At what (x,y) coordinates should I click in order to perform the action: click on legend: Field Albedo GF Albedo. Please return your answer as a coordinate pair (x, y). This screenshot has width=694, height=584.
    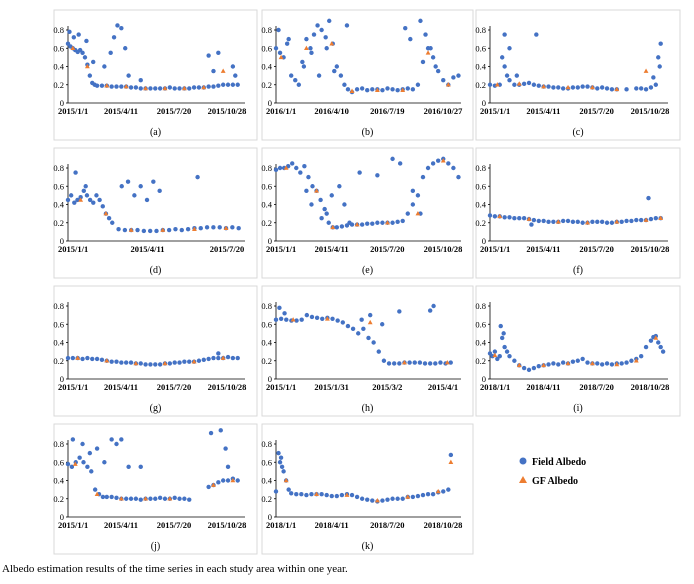
    Looking at the image, I should click on (552, 472).